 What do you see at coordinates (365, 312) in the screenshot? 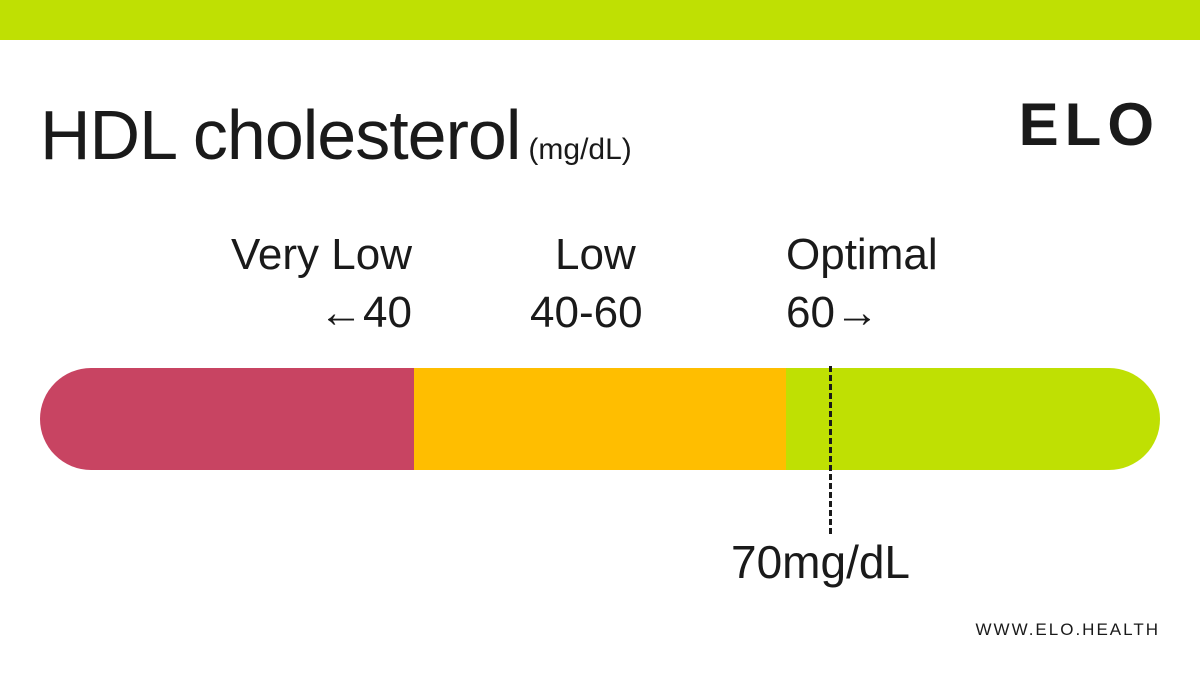
I see `range-value-very-low: ←40` at bounding box center [365, 312].